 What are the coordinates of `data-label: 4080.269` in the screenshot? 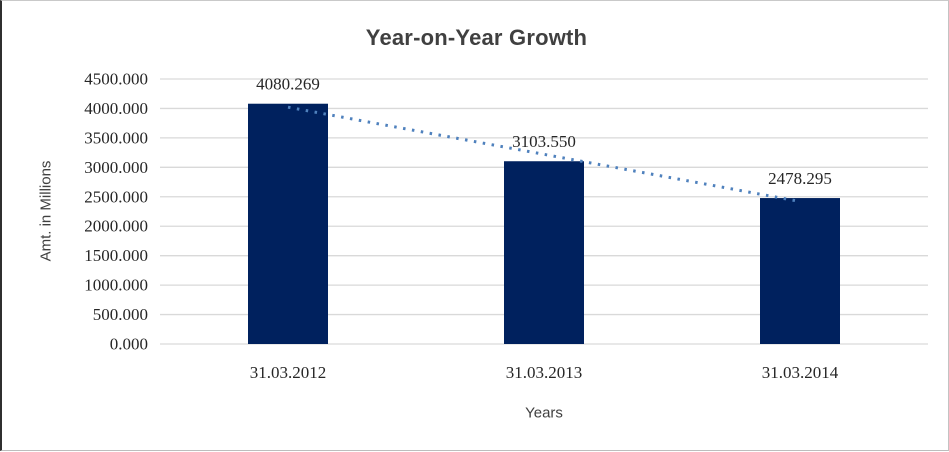 It's located at (288, 84).